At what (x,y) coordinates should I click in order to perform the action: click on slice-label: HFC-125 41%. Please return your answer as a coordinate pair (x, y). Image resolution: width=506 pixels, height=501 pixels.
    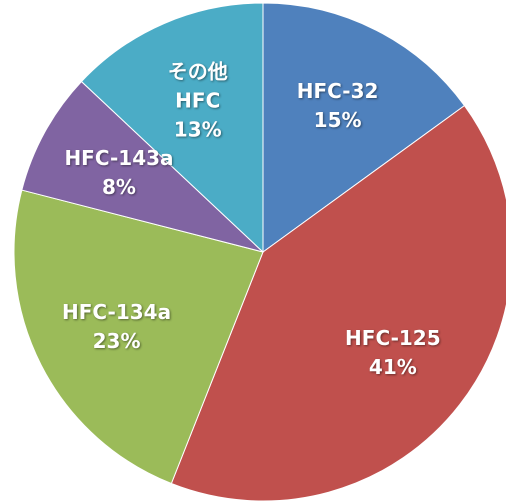
    Looking at the image, I should click on (393, 353).